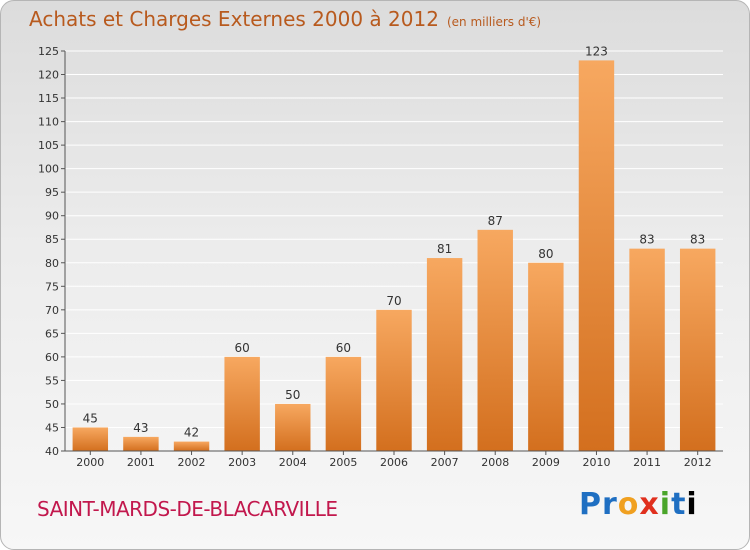 The image size is (750, 550). Describe the element at coordinates (90, 418) in the screenshot. I see `data-label: 45` at that location.